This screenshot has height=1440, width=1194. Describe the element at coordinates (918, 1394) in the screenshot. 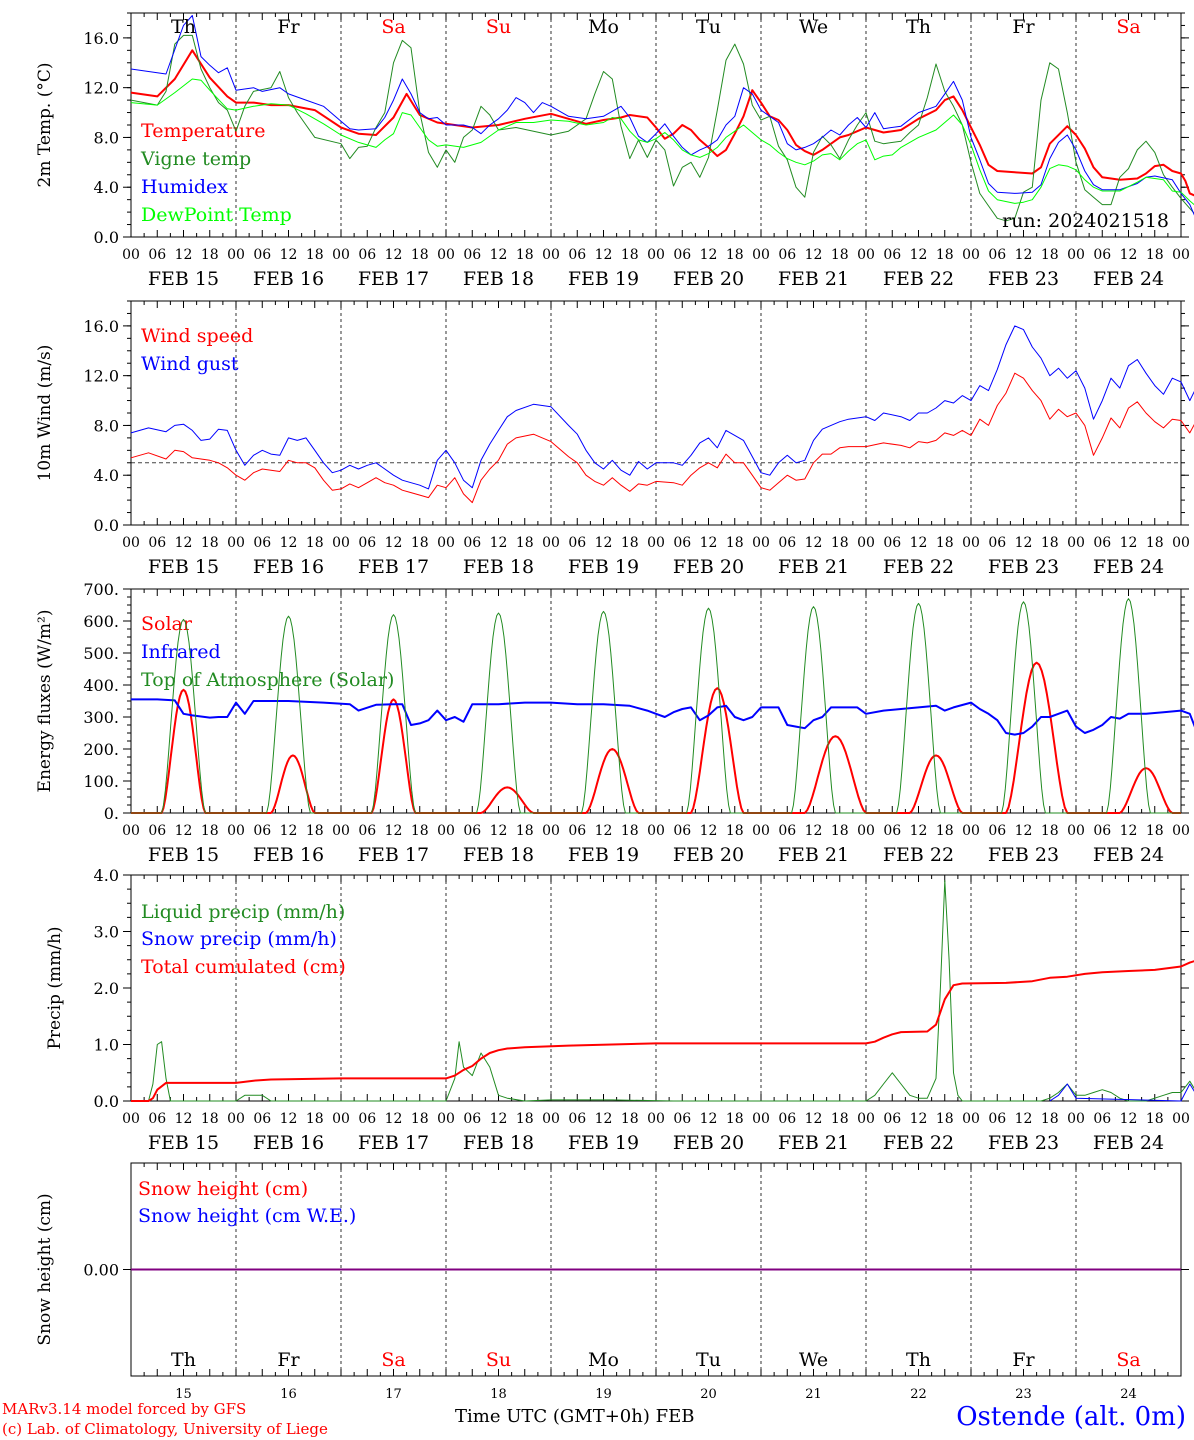

I see `day-number-label: 22` at that location.